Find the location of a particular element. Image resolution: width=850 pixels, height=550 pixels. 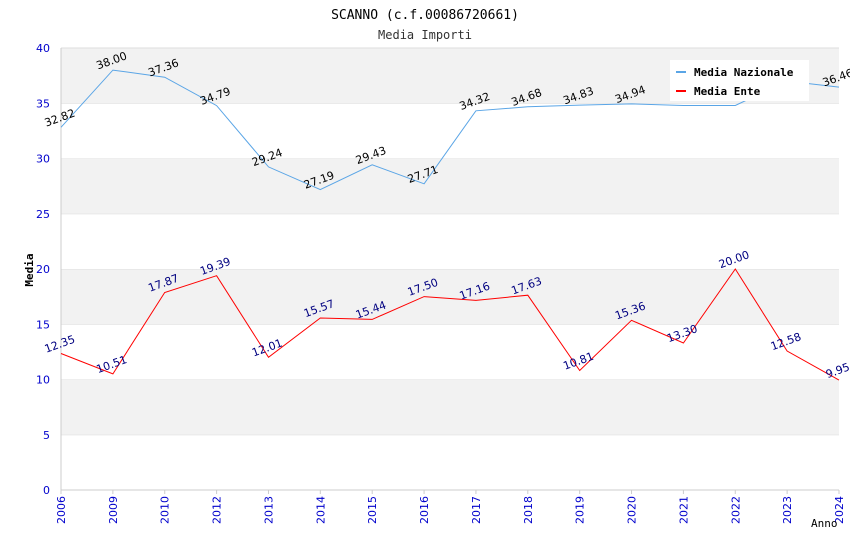

x-tick-label: 2018 is located at coordinates (528, 510).